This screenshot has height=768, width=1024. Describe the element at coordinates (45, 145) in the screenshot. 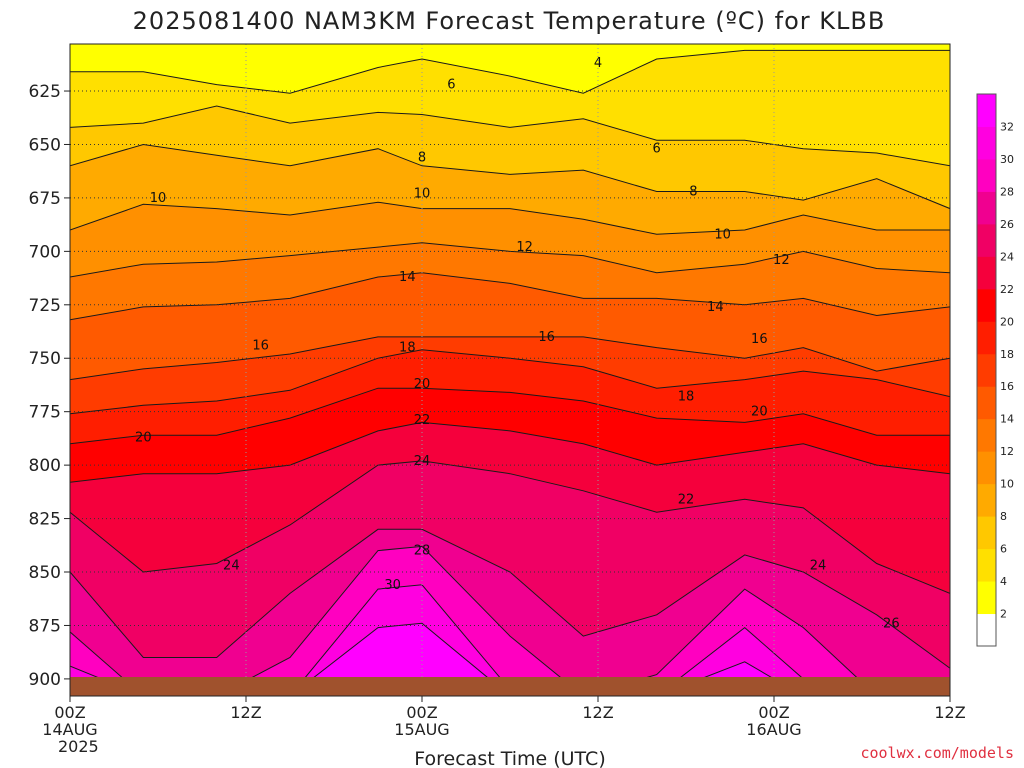

I see `y-tick-label: 650` at that location.